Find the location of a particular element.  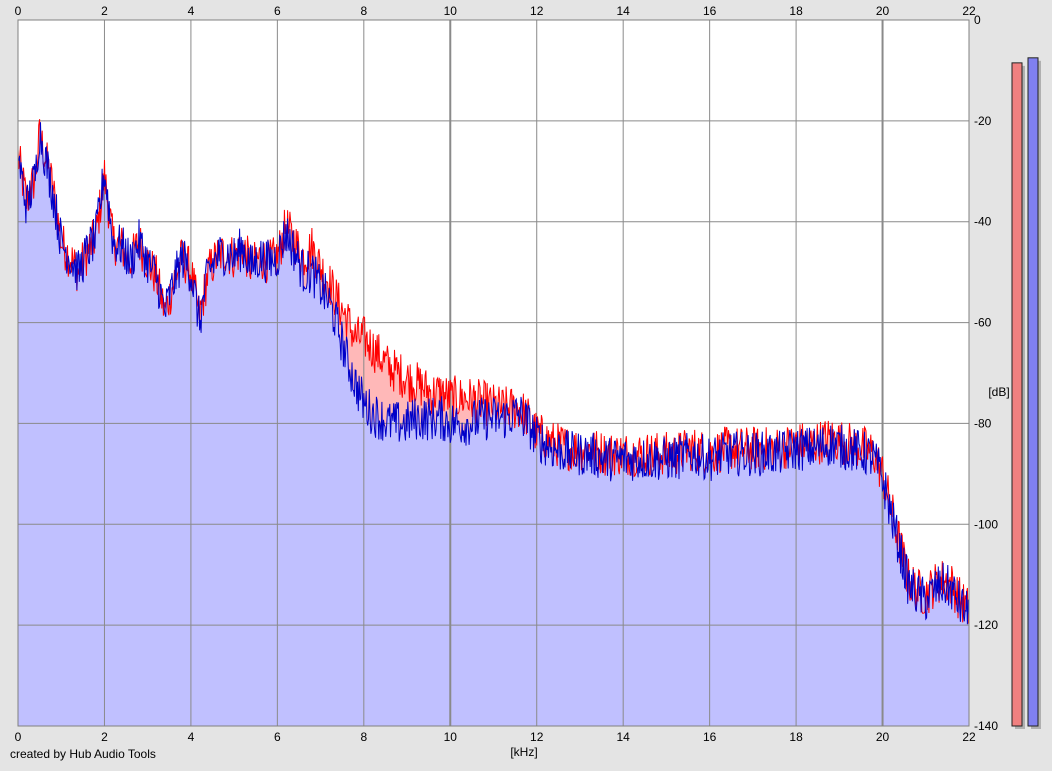

y-tick-labels: 0 -20 -40 -60 -80 -100 -120 -140 is located at coordinates (986, 373).